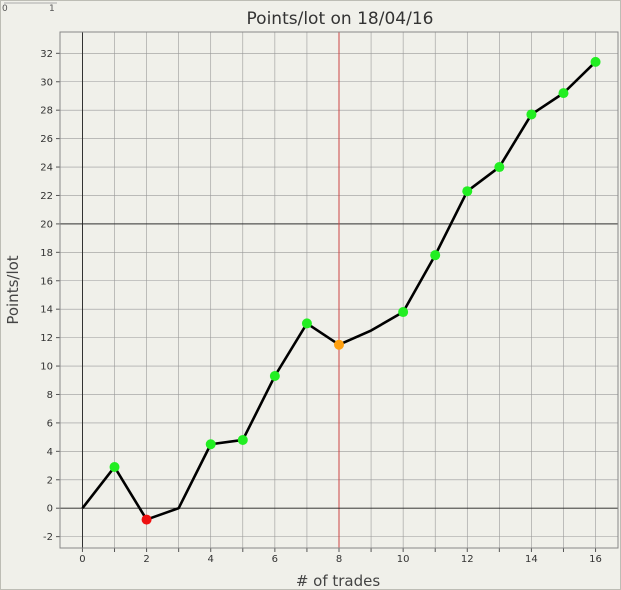 This screenshot has width=621, height=590. What do you see at coordinates (46, 82) in the screenshot?
I see `y-tick-label: 30` at bounding box center [46, 82].